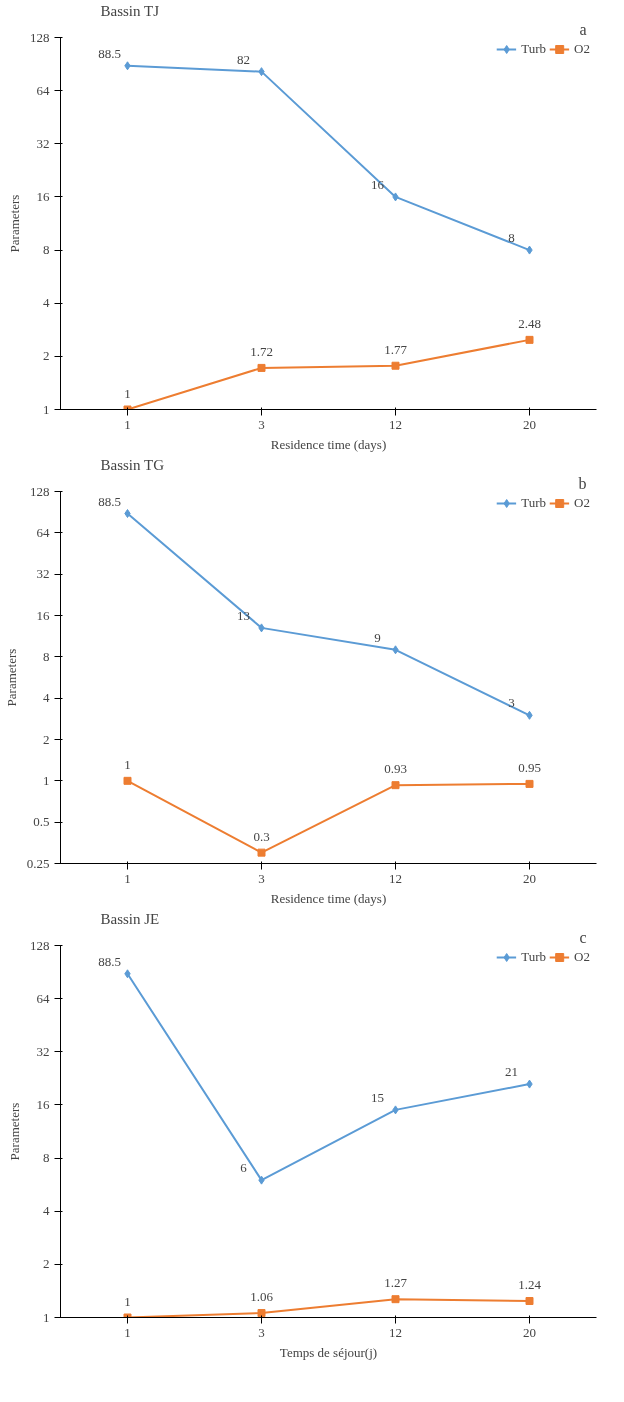 The image size is (624, 1402). I want to click on data-label: 0.93, so click(395, 769).